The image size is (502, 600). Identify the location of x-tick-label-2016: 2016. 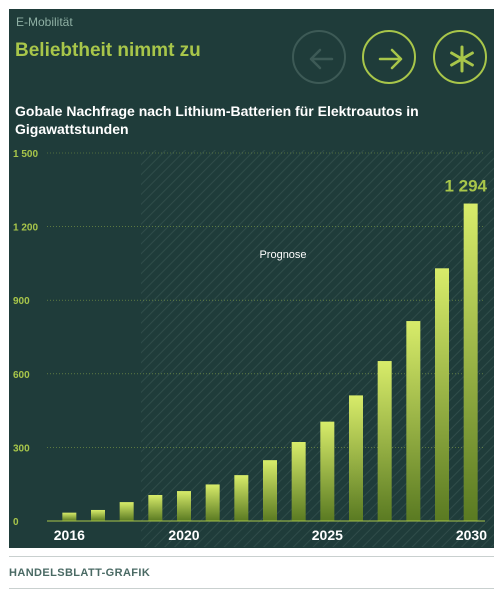
(69, 535).